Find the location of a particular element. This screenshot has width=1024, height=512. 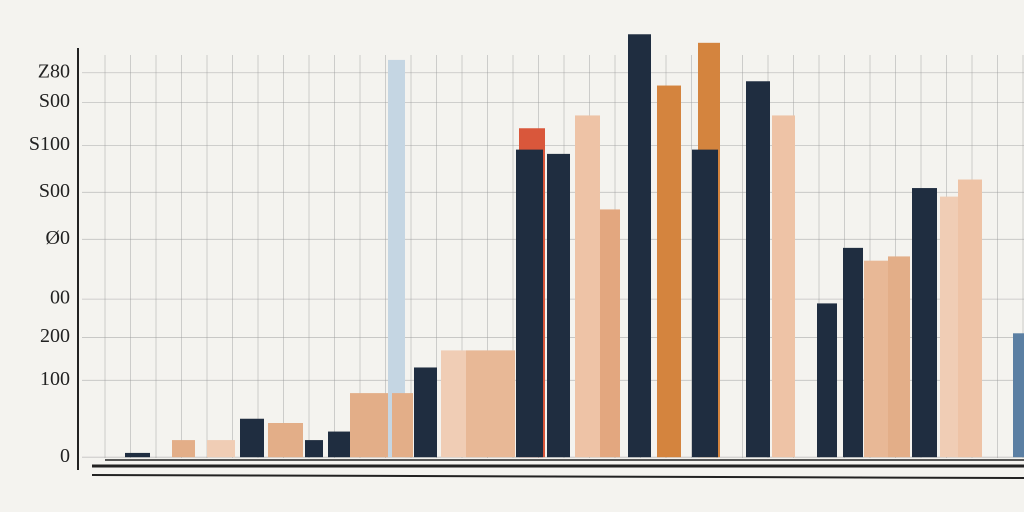

y-tick-label: Z80 is located at coordinates (54, 71).